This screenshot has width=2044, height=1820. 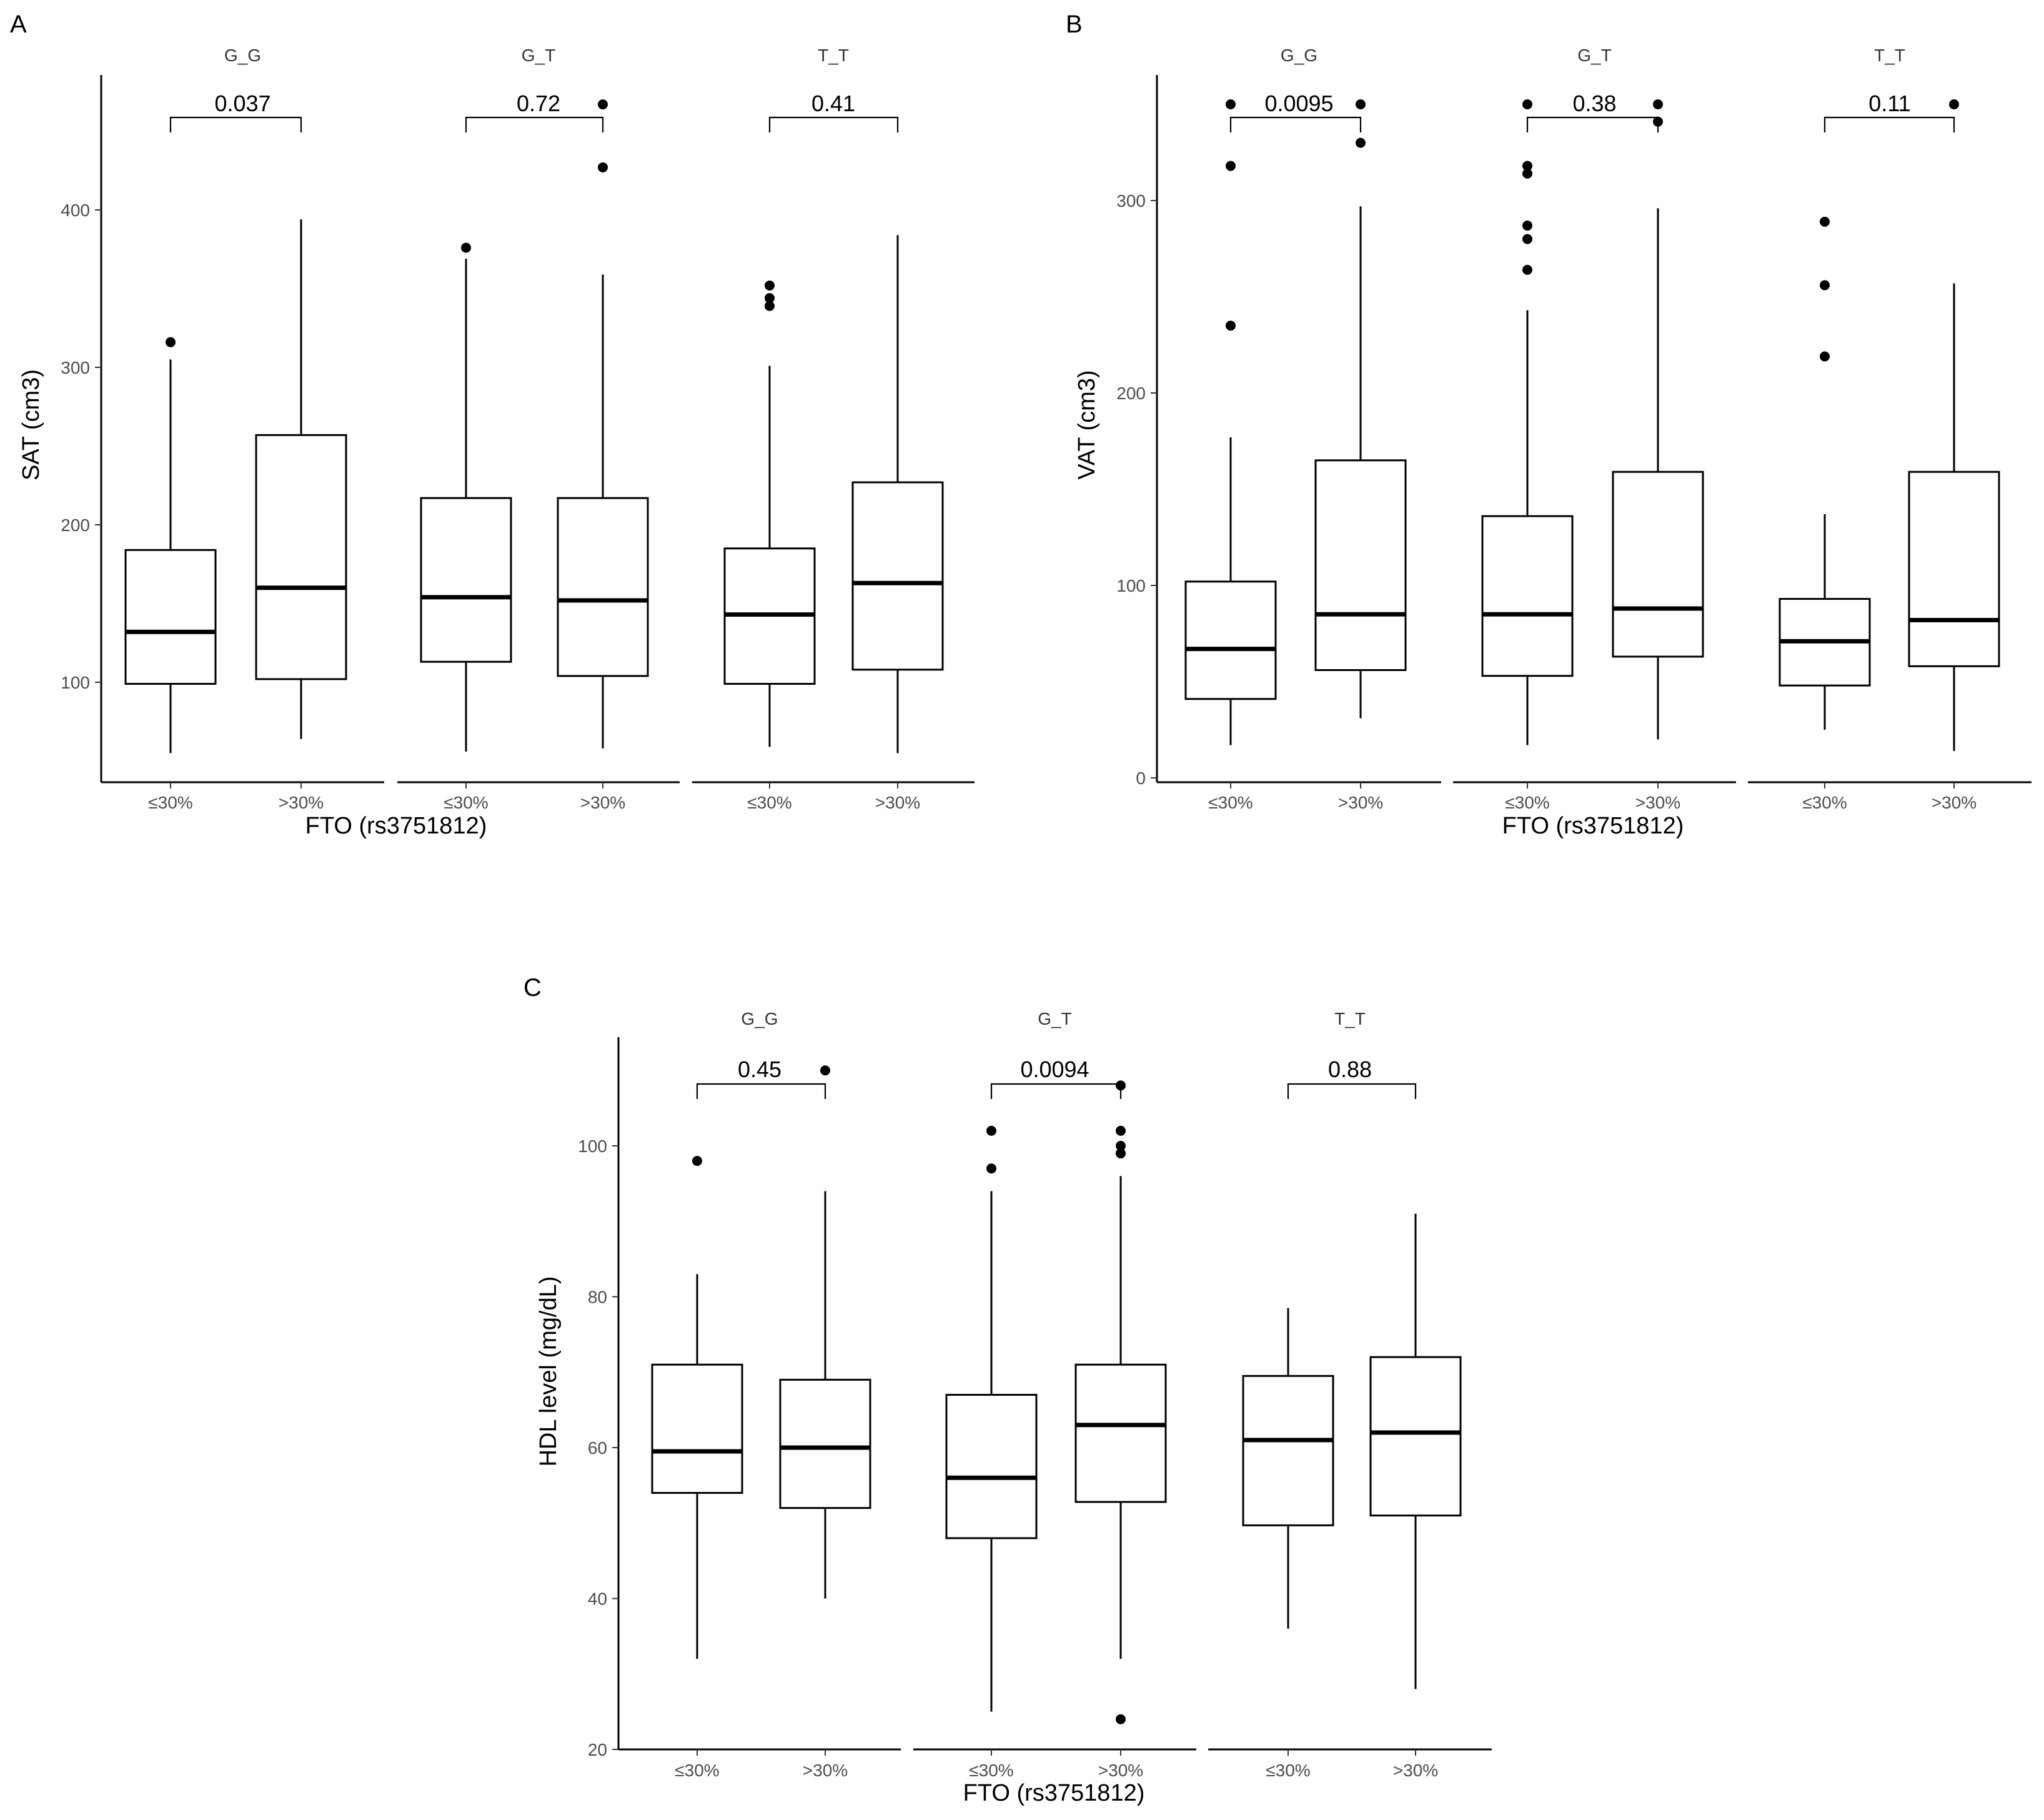 What do you see at coordinates (1350, 1069) in the screenshot?
I see `p-value-label: 0.88` at bounding box center [1350, 1069].